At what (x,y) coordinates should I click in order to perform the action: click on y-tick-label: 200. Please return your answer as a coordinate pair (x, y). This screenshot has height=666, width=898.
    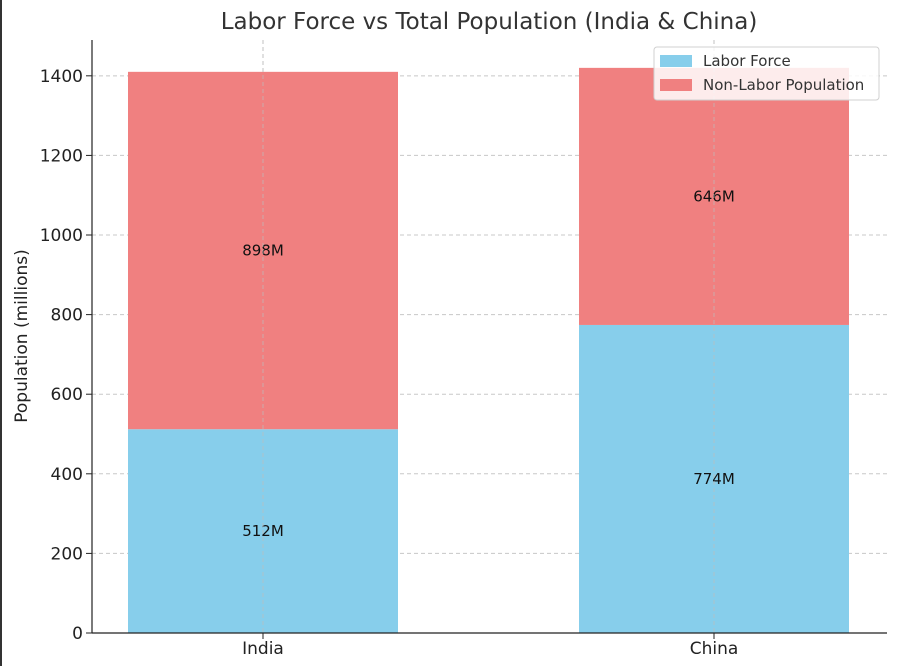
    Looking at the image, I should click on (67, 554).